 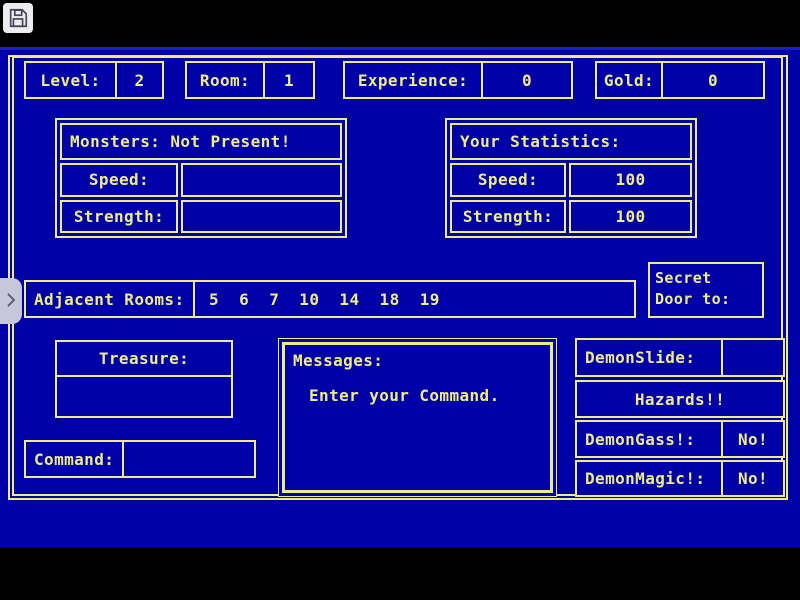 I want to click on player-strength-row: Strength: 100, so click(x=571, y=216).